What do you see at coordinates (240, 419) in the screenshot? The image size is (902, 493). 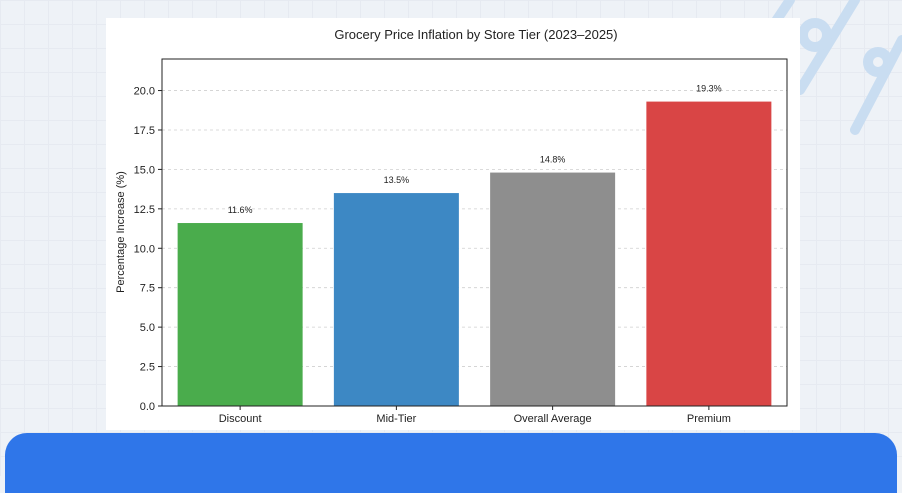 I see `x-tick-label: Discount` at bounding box center [240, 419].